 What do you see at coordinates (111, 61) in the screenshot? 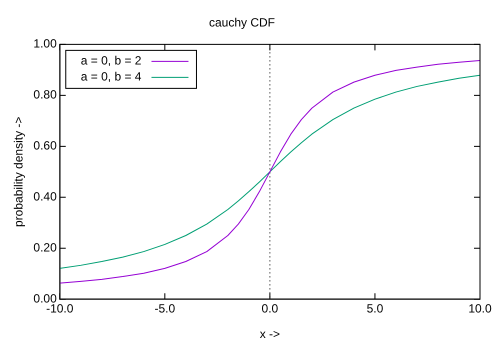
I see `legend-label: a = 0, b = 2` at bounding box center [111, 61].